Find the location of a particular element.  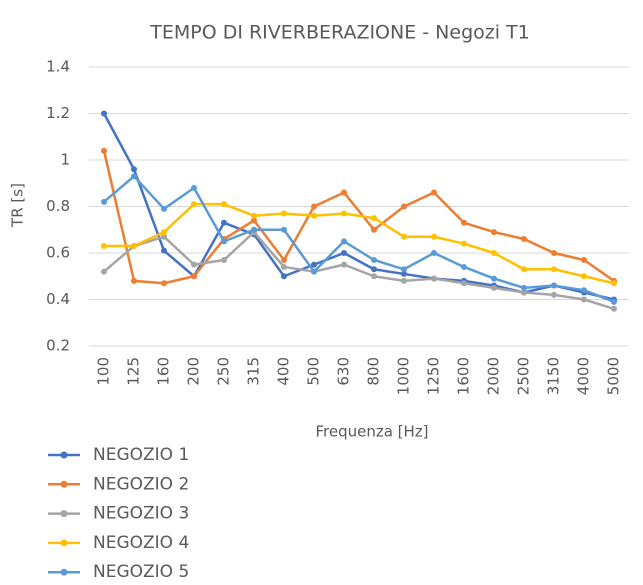

y-tick-label: 0.6 is located at coordinates (58, 253).